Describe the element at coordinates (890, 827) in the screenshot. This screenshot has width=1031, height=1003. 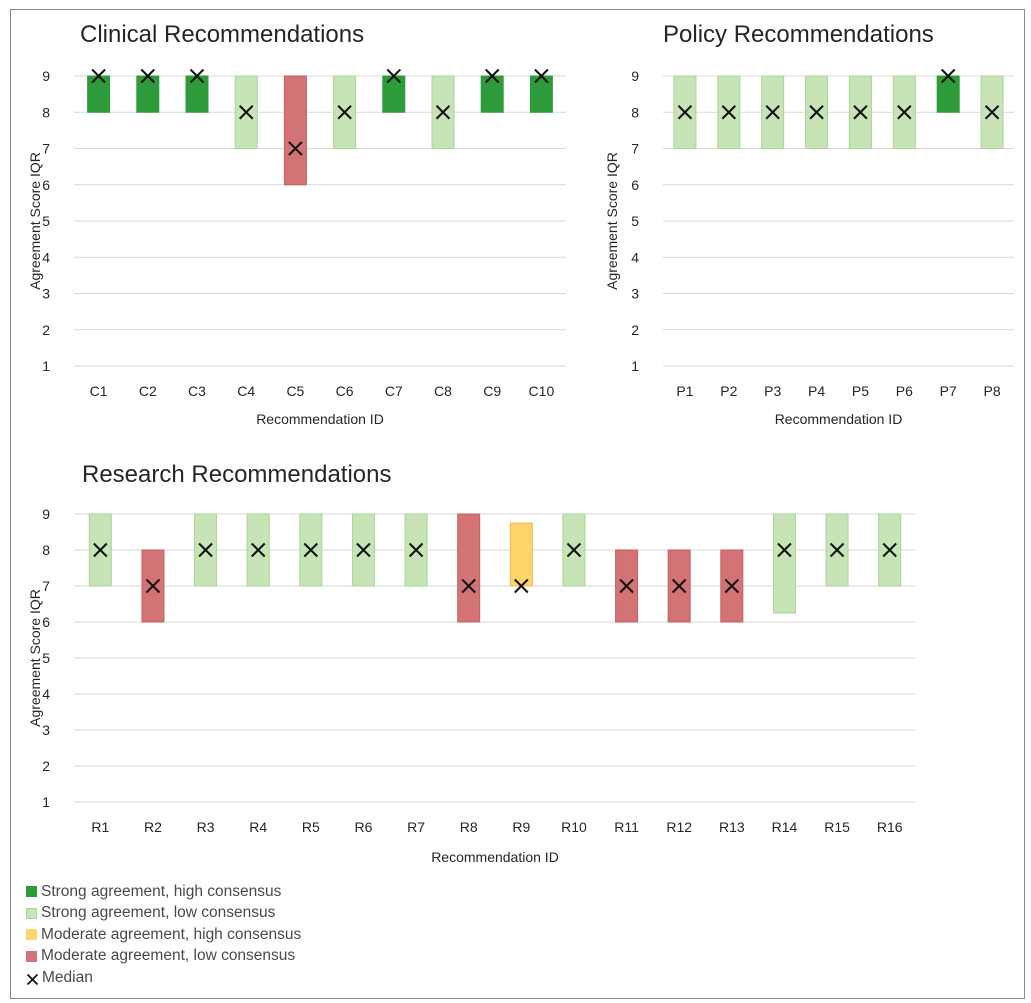
I see `x-tick-label: R16` at that location.